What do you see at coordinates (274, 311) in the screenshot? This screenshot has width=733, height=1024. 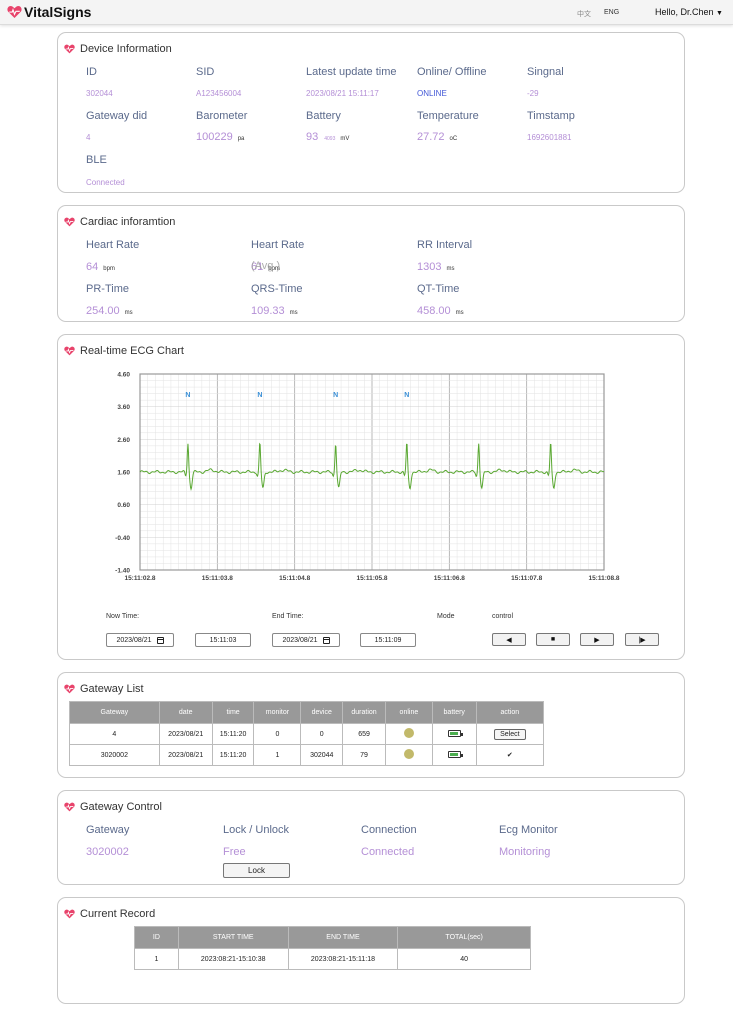 I see `qrs-time-value: 109.33 ms` at bounding box center [274, 311].